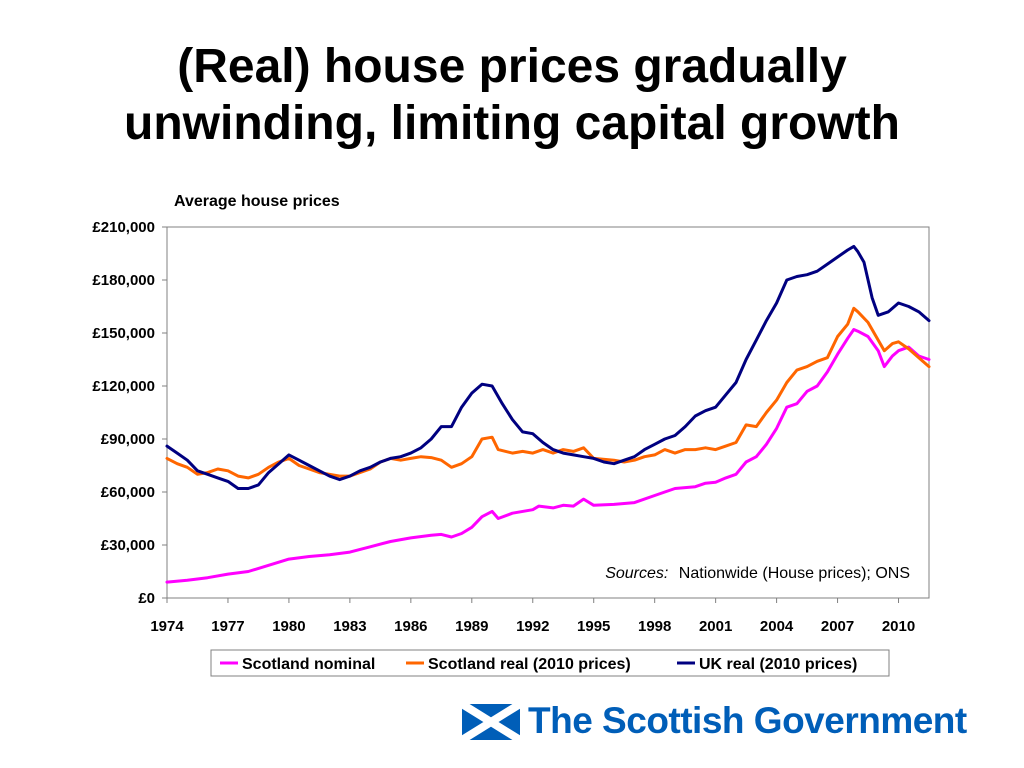 This screenshot has height=768, width=1024. What do you see at coordinates (491, 722) in the screenshot?
I see `saltire-flag-icon` at bounding box center [491, 722].